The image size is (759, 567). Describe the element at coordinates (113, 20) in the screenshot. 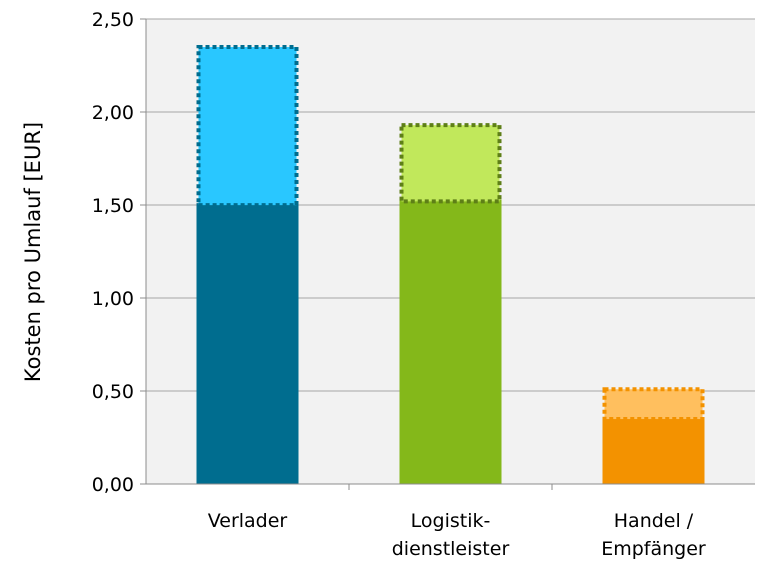

I see `y-tick-label: 2,50` at that location.